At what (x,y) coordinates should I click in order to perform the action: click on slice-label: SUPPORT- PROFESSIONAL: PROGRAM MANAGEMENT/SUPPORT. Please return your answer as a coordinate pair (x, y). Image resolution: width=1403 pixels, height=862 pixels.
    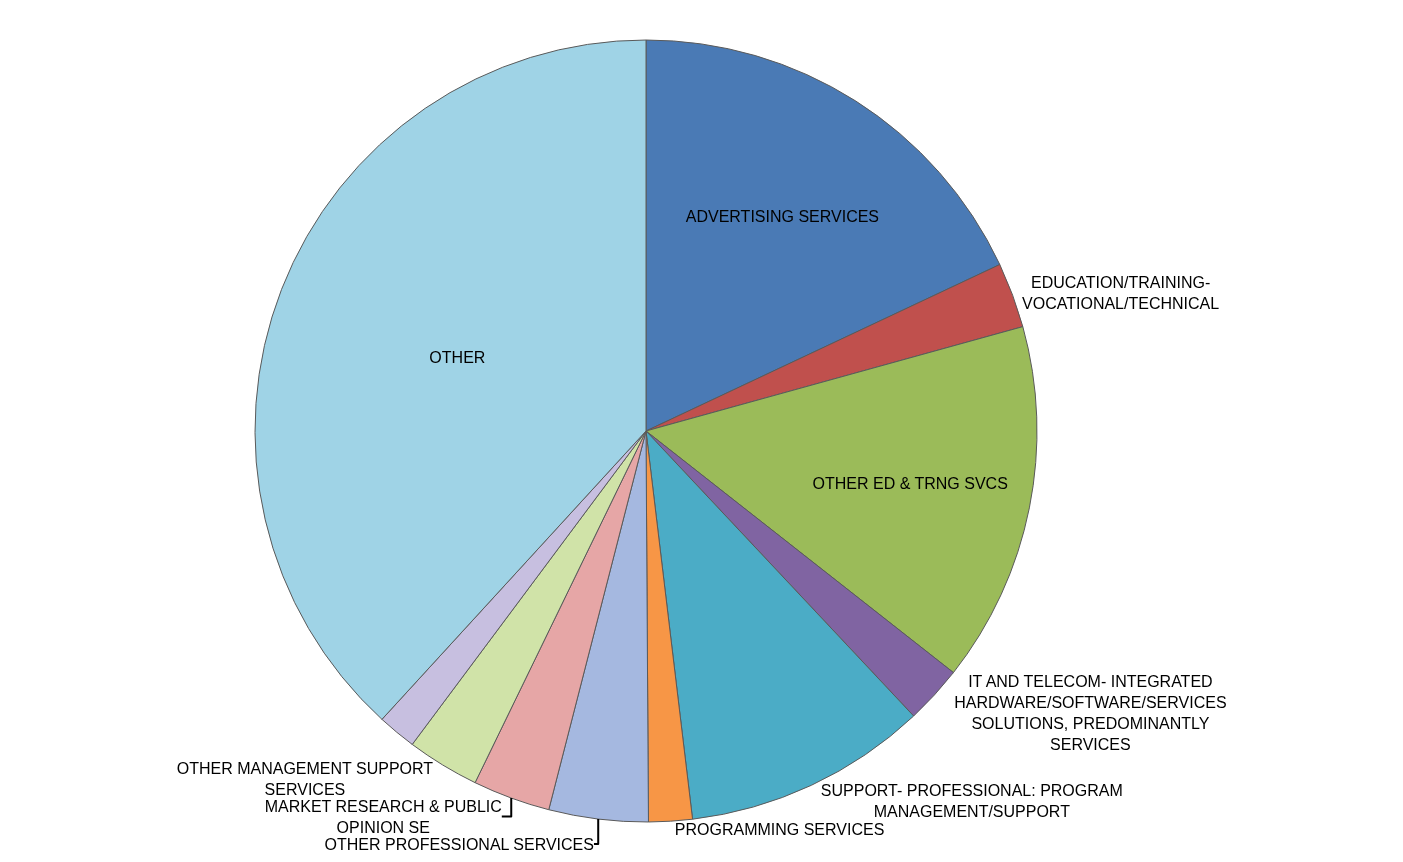
    Looking at the image, I should click on (971, 800).